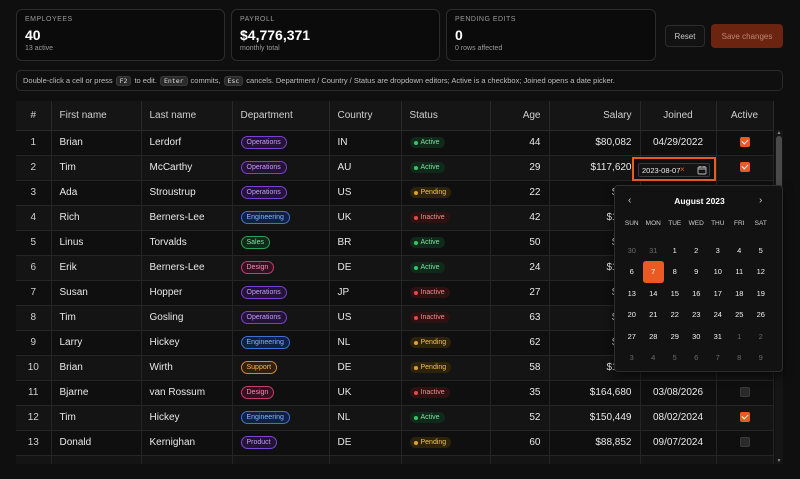  I want to click on cell-first-name: Brian, so click(96, 368).